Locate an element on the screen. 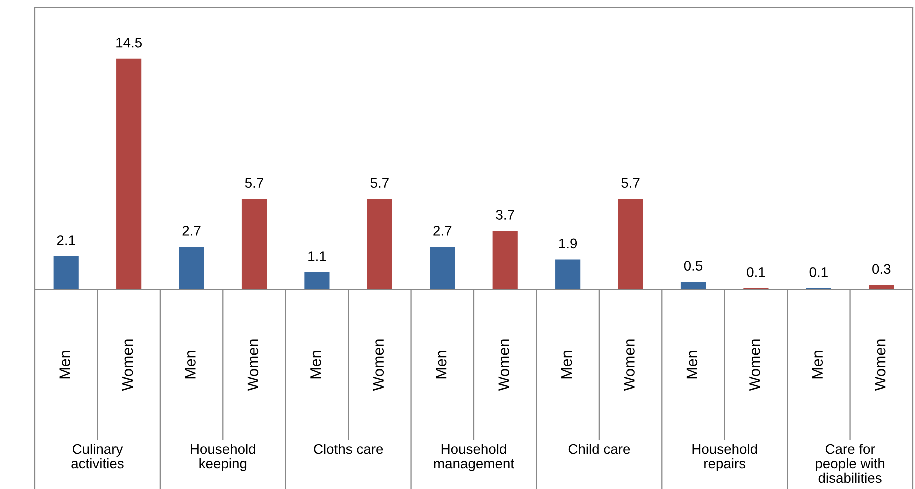  data-label: 3.7 is located at coordinates (505, 215).